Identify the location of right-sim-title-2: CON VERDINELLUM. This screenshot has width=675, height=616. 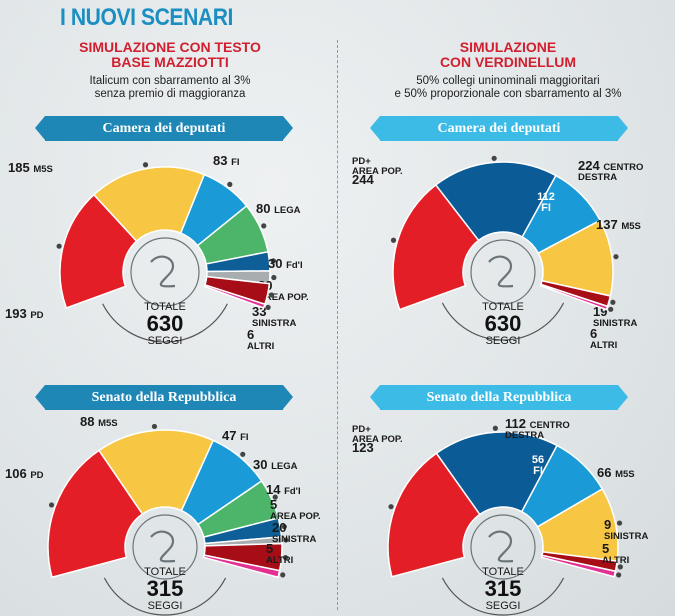
(508, 62).